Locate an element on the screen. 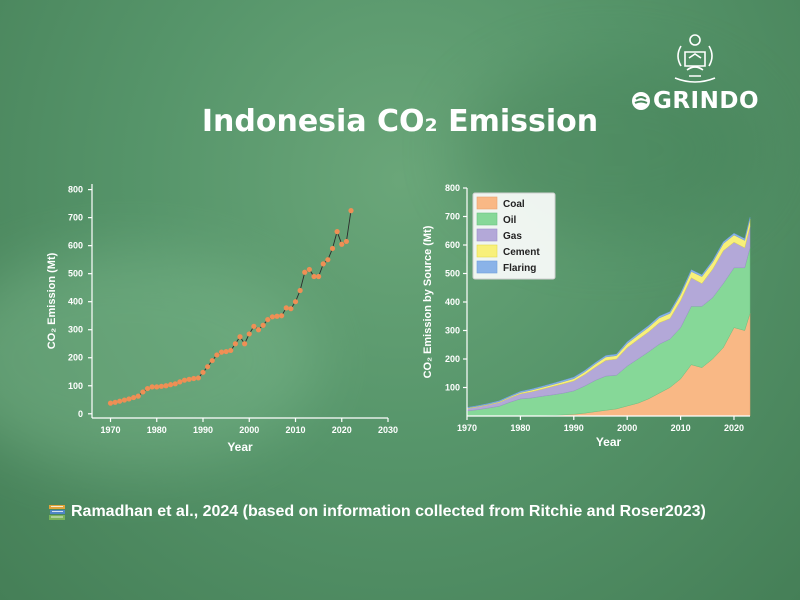  legend-label: Coal is located at coordinates (514, 204).